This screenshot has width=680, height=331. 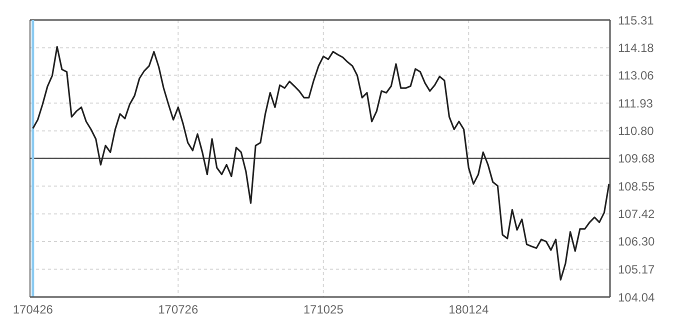 What do you see at coordinates (637, 241) in the screenshot?
I see `y-tick-label: 106.30` at bounding box center [637, 241].